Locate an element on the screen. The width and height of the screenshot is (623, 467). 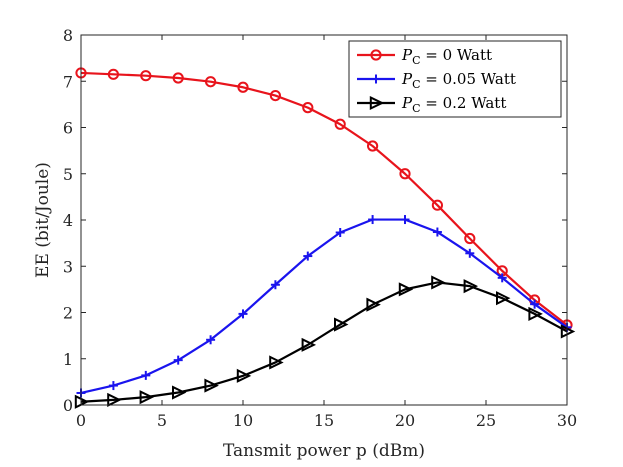
y-tick-label-0: 0 is located at coordinates (68, 405).